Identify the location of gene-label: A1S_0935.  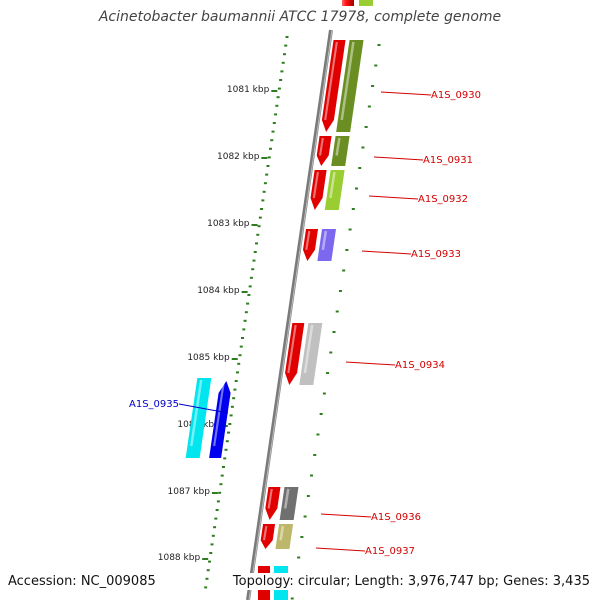
(154, 404).